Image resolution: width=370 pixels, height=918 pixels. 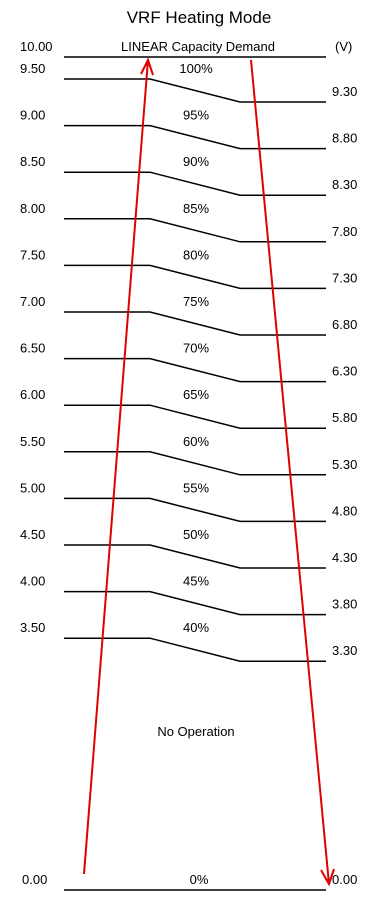 What do you see at coordinates (196, 208) in the screenshot?
I see `step-percent: 85%` at bounding box center [196, 208].